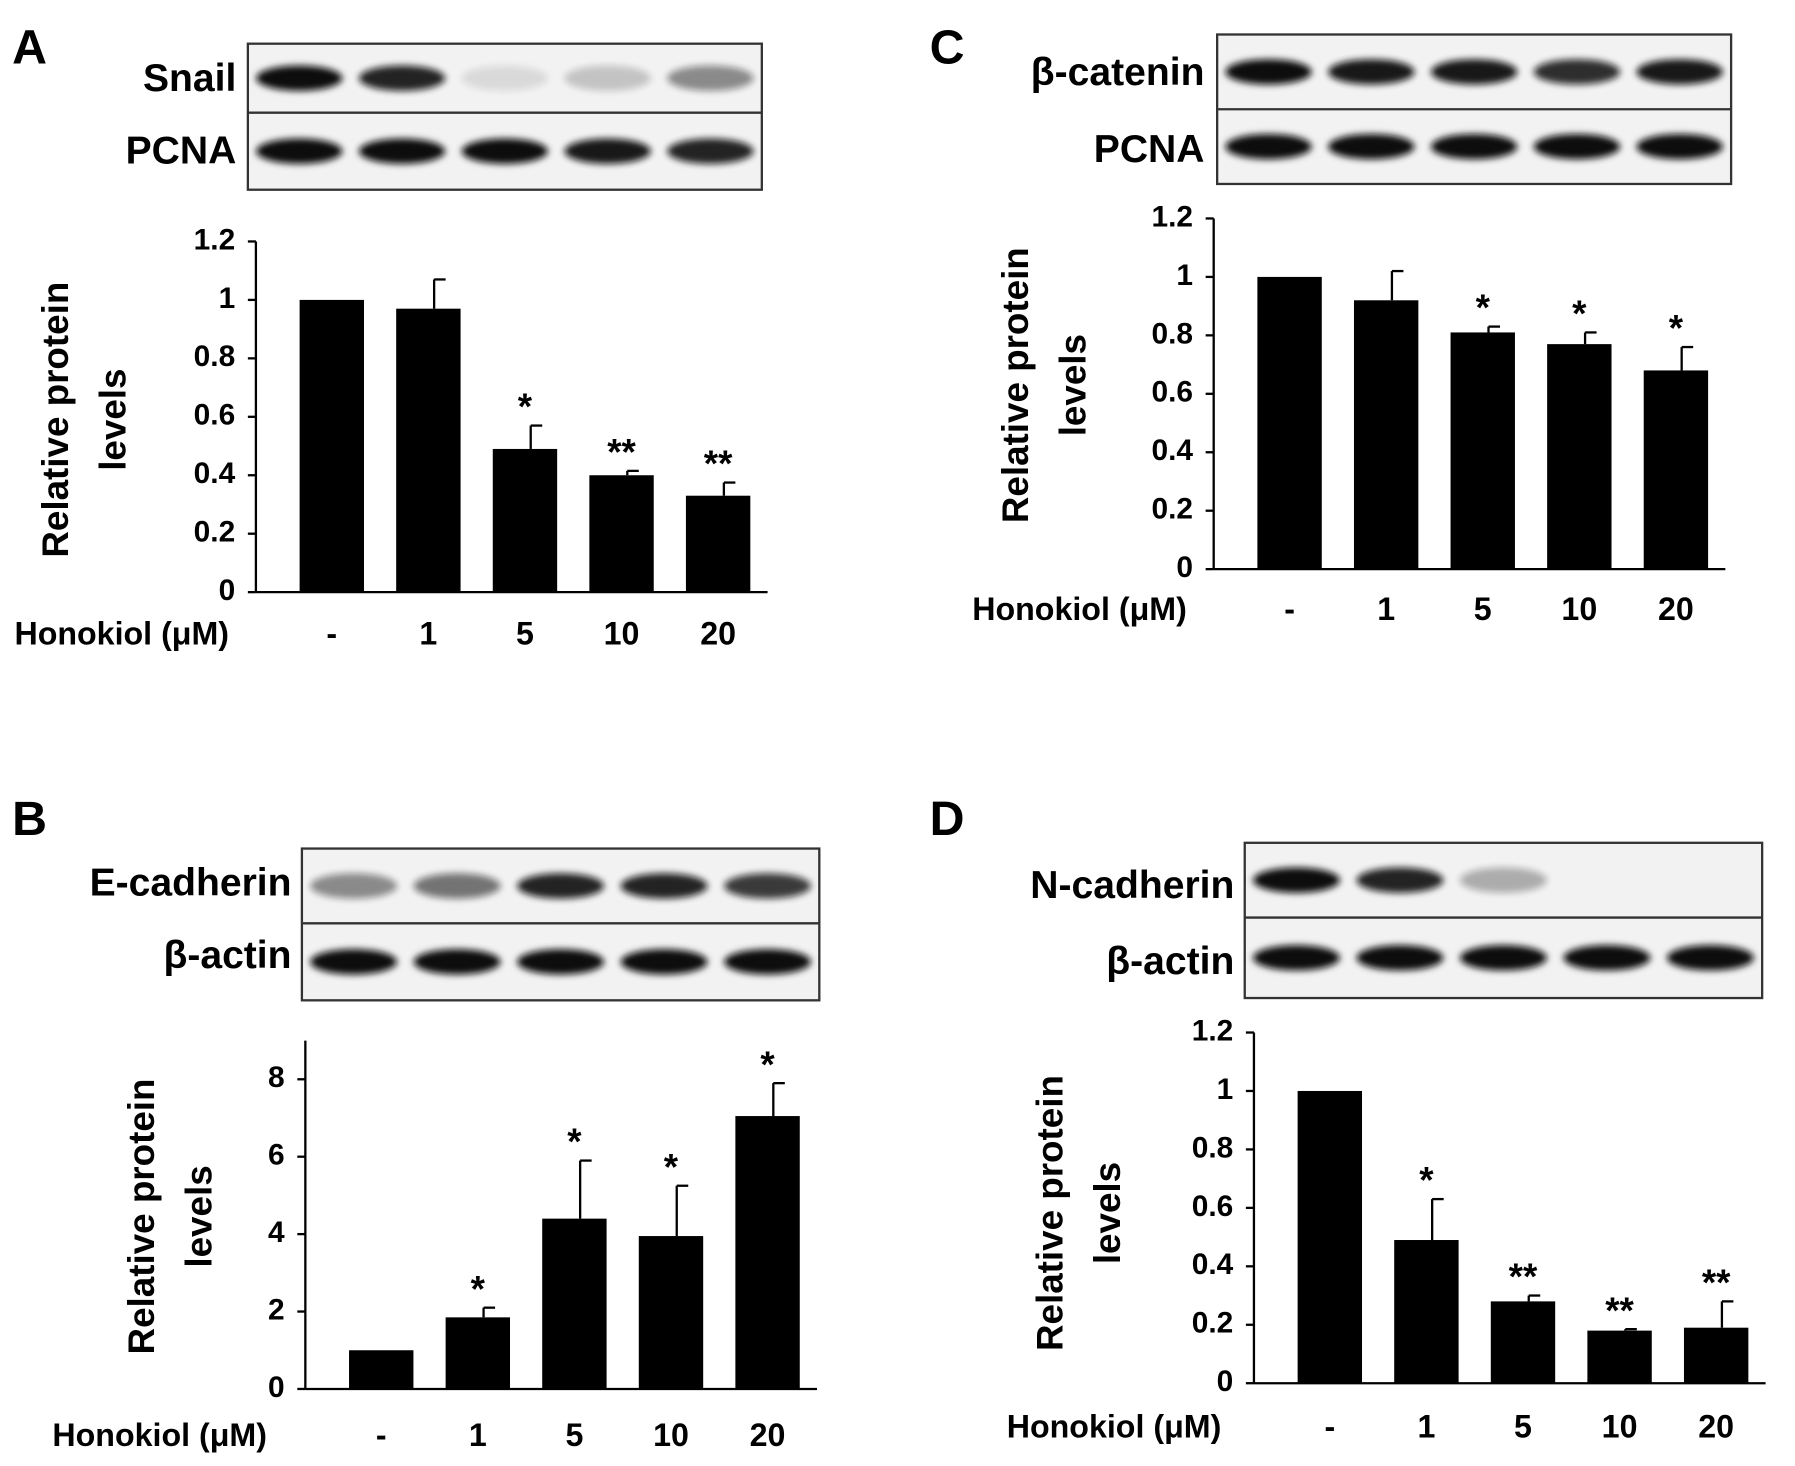  I want to click on blot-label: N-cadherin, so click(1132, 885).